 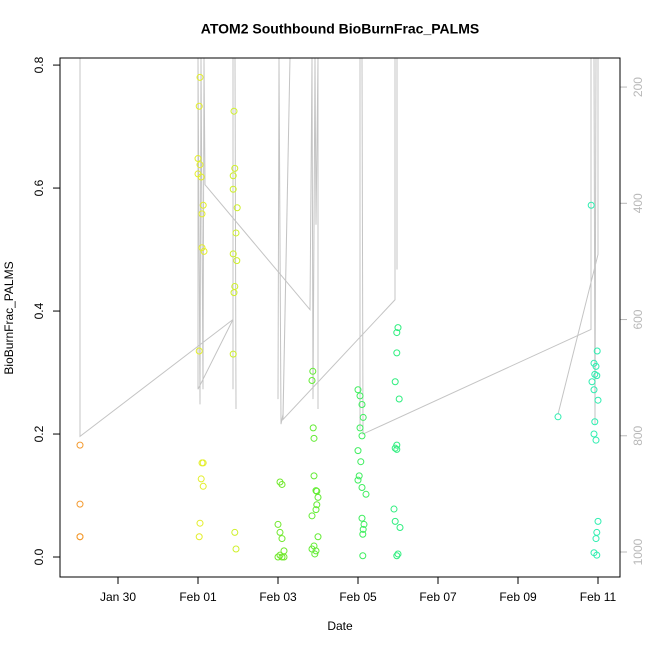 I want to click on y2-tick-label: 400, so click(x=638, y=203).